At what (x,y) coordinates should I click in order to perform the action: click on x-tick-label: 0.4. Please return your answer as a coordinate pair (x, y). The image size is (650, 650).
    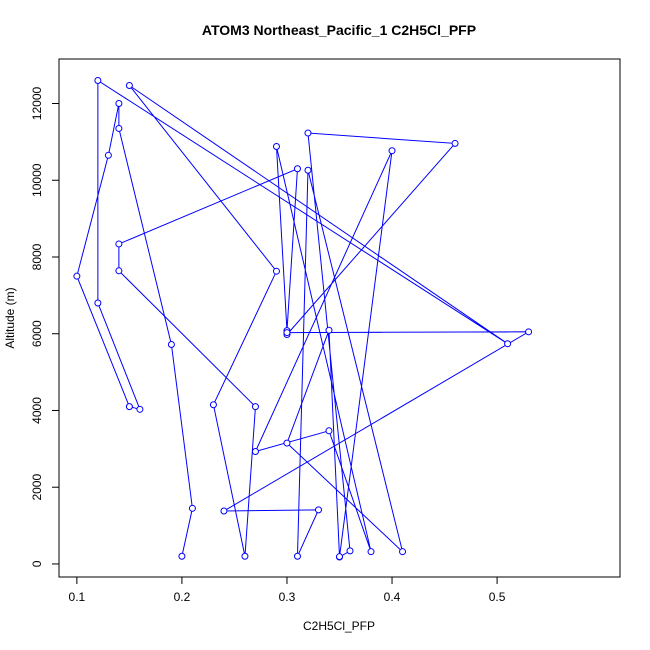
    Looking at the image, I should click on (392, 597).